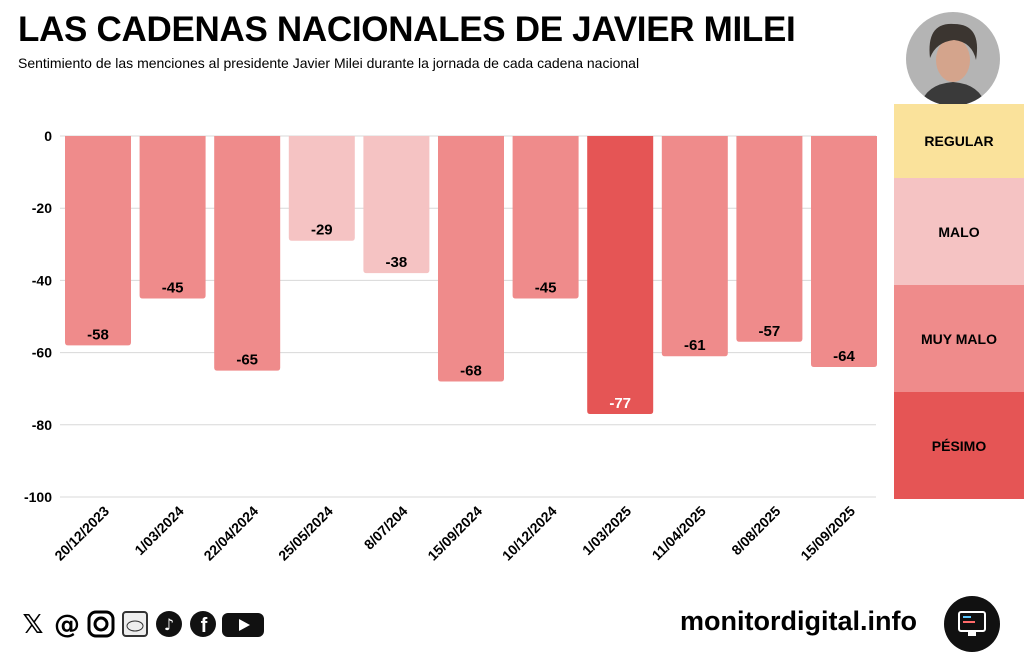 The image size is (1024, 660). I want to click on reddit-icon, so click(135, 624).